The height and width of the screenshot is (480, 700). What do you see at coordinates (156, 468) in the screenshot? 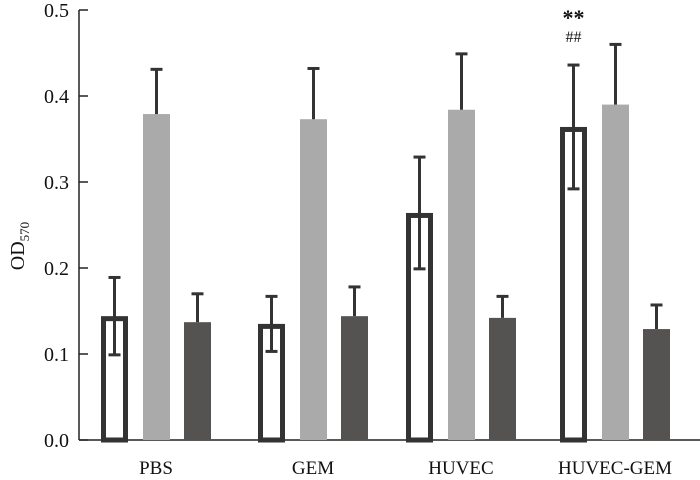
I see `x-tick-label: PBS` at bounding box center [156, 468].